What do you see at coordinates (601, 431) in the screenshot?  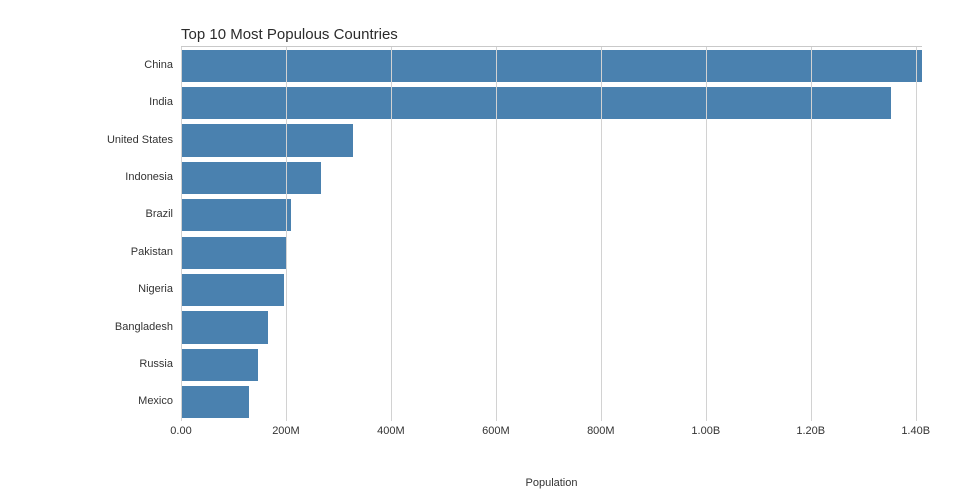 I see `x-tick-label: 800M` at bounding box center [601, 431].